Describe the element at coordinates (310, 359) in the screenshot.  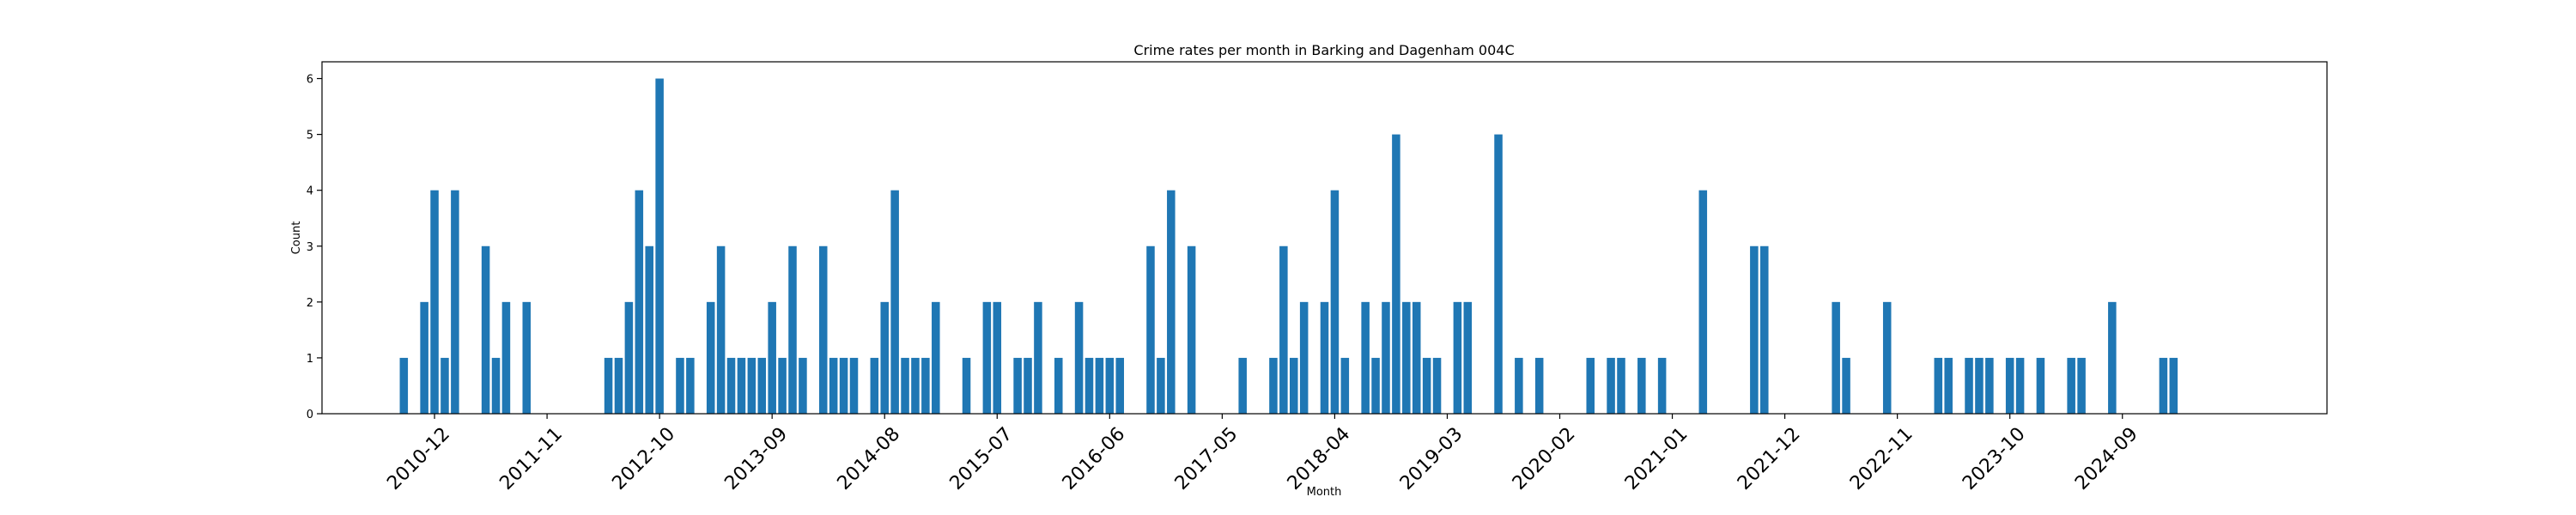
I see `y-tick-label: 1` at that location.